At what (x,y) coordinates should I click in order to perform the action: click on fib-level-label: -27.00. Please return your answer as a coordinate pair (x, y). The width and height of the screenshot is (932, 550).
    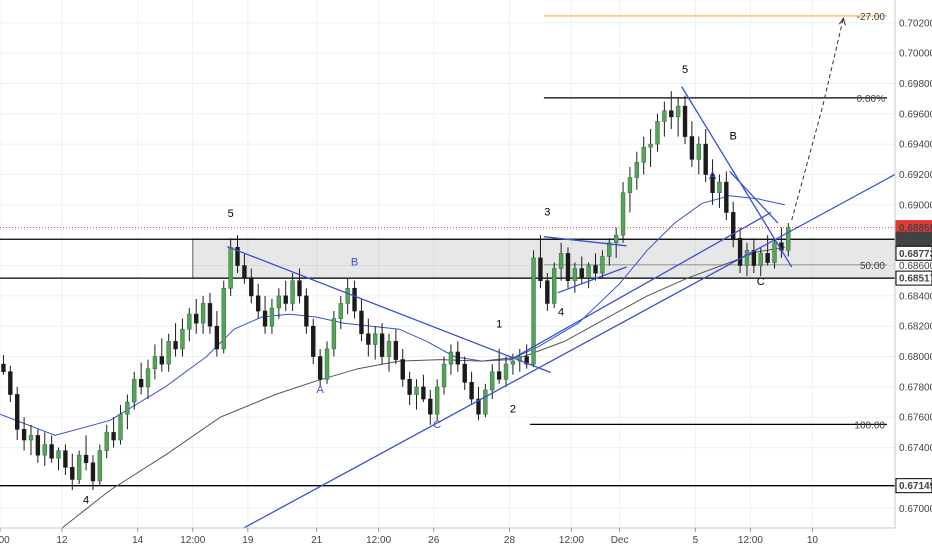
    Looking at the image, I should click on (871, 17).